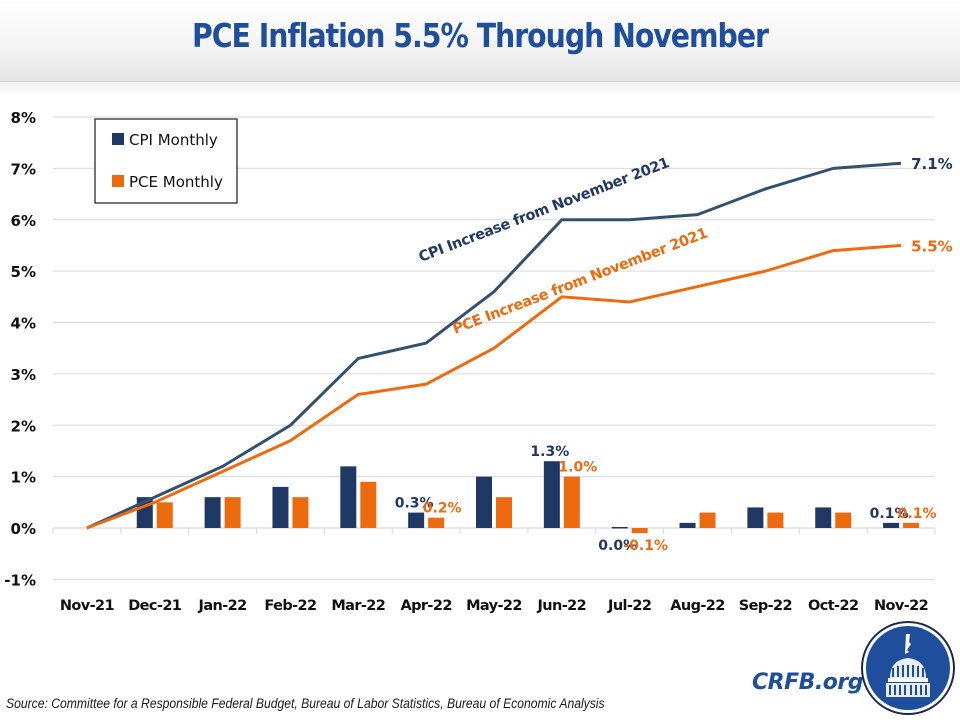 The height and width of the screenshot is (720, 960). What do you see at coordinates (577, 468) in the screenshot?
I see `data-label: 1.0%` at bounding box center [577, 468].